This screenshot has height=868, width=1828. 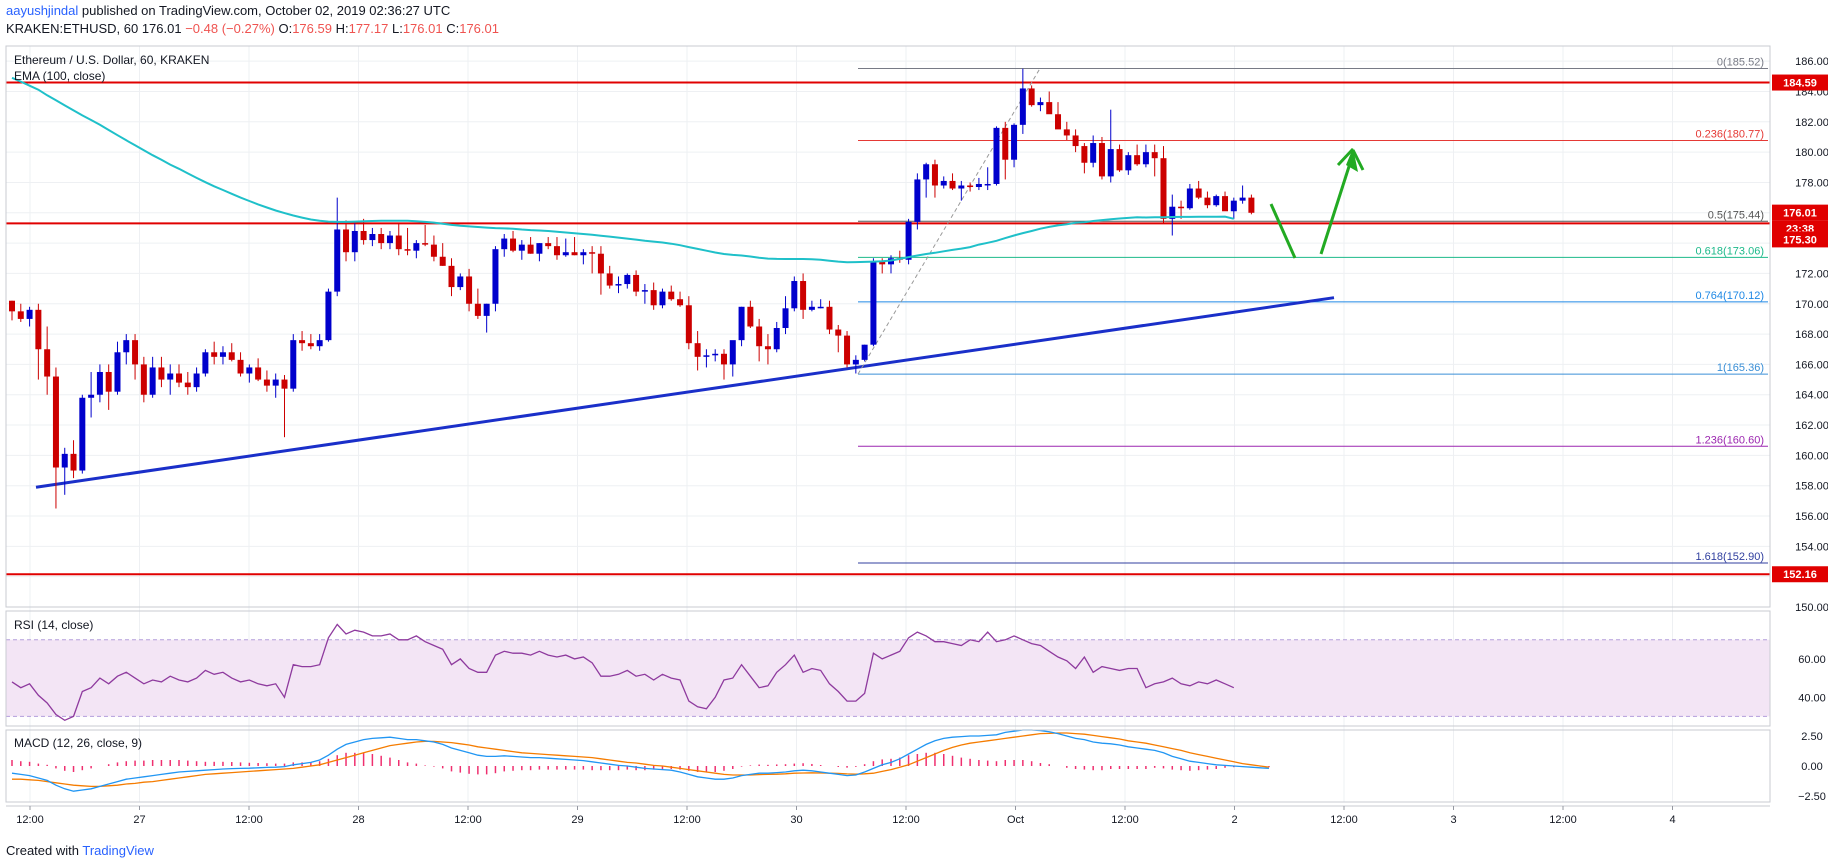 What do you see at coordinates (1811, 62) in the screenshot?
I see `price-tick-label: 186.00` at bounding box center [1811, 62].